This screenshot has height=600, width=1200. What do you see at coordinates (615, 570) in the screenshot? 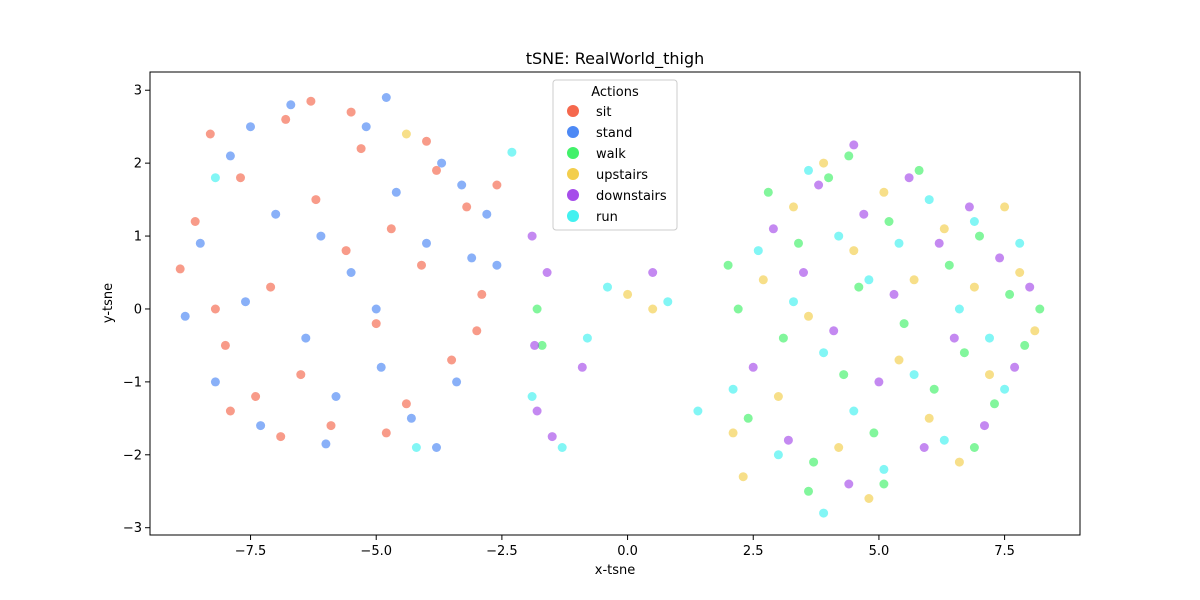
I see `x-axis-label: x-tsne` at bounding box center [615, 570].